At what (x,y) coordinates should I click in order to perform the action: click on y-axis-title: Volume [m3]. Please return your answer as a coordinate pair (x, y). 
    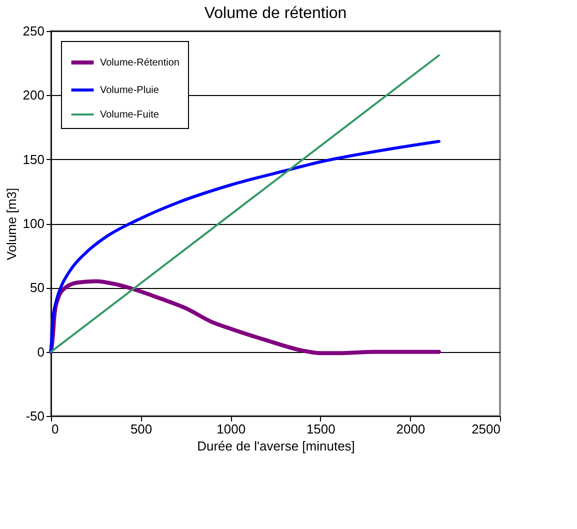
    Looking at the image, I should click on (11, 224).